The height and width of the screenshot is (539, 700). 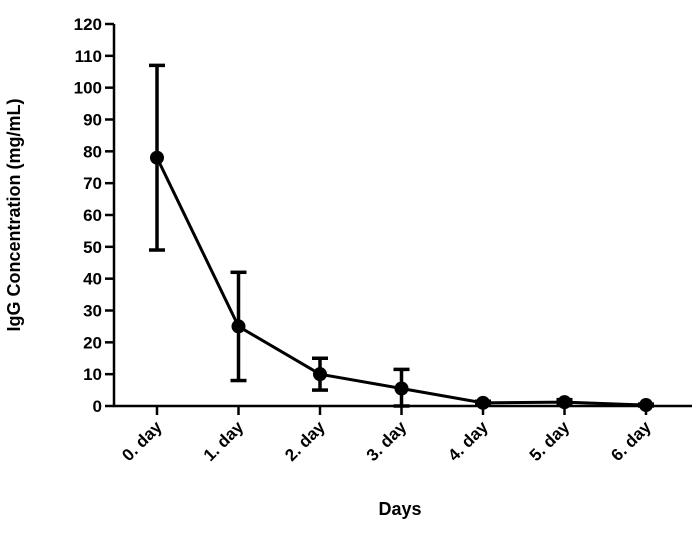 I want to click on y-axis-title: IgG Concentration (mg/mL), so click(x=14, y=215).